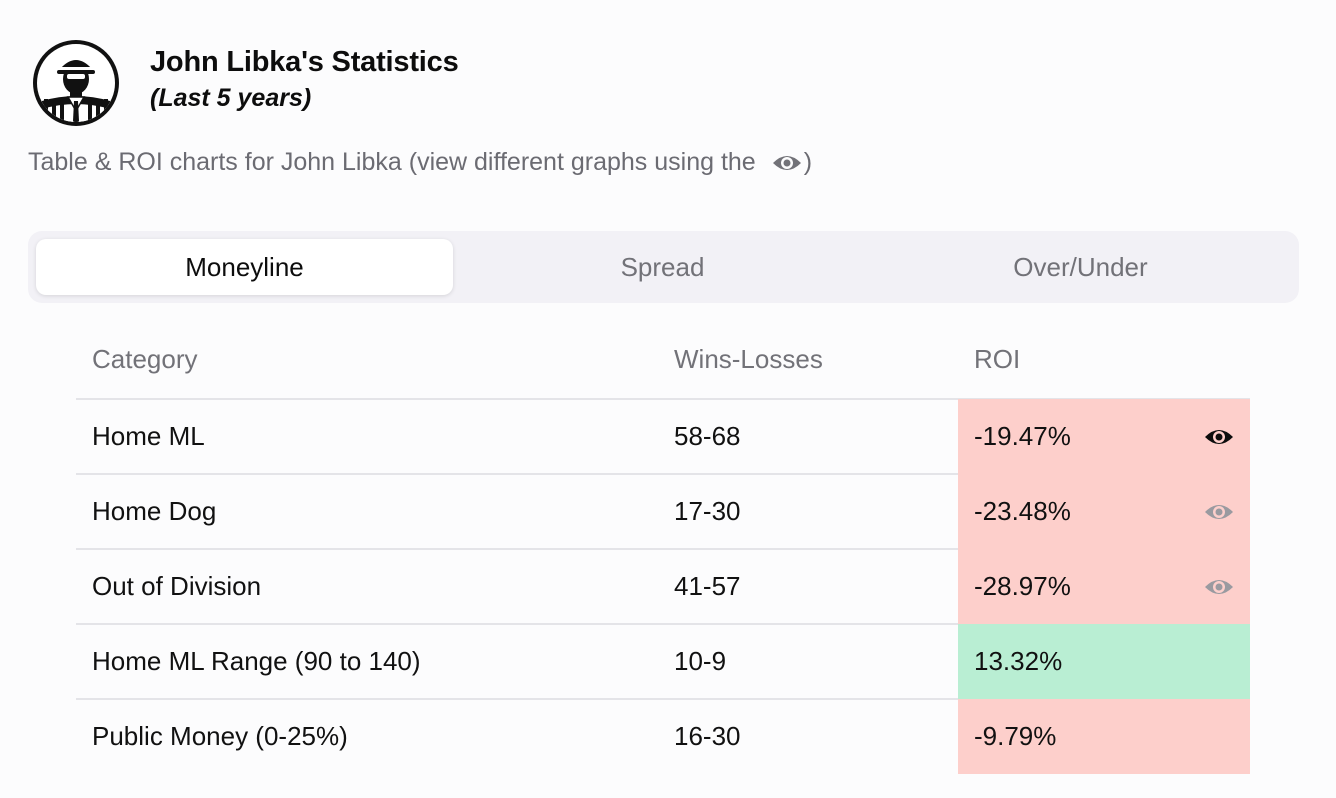  Describe the element at coordinates (220, 736) in the screenshot. I see `category-cell: Public Money (0-25%)` at that location.